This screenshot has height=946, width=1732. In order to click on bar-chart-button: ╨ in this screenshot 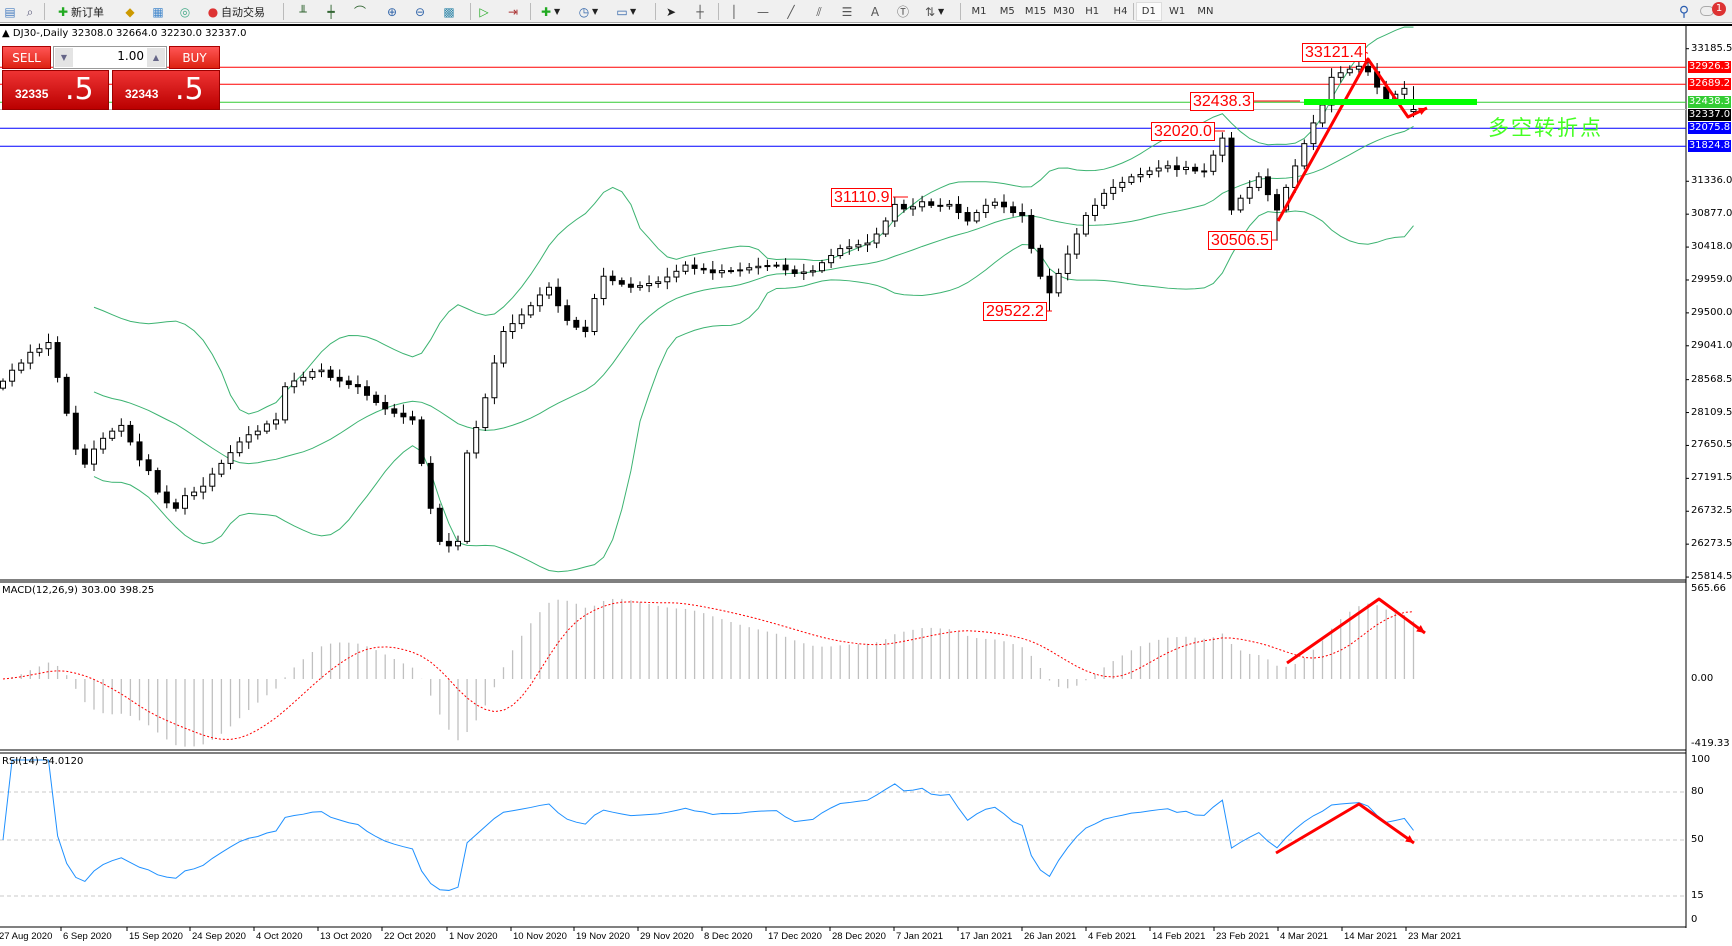, I will do `click(303, 11)`.